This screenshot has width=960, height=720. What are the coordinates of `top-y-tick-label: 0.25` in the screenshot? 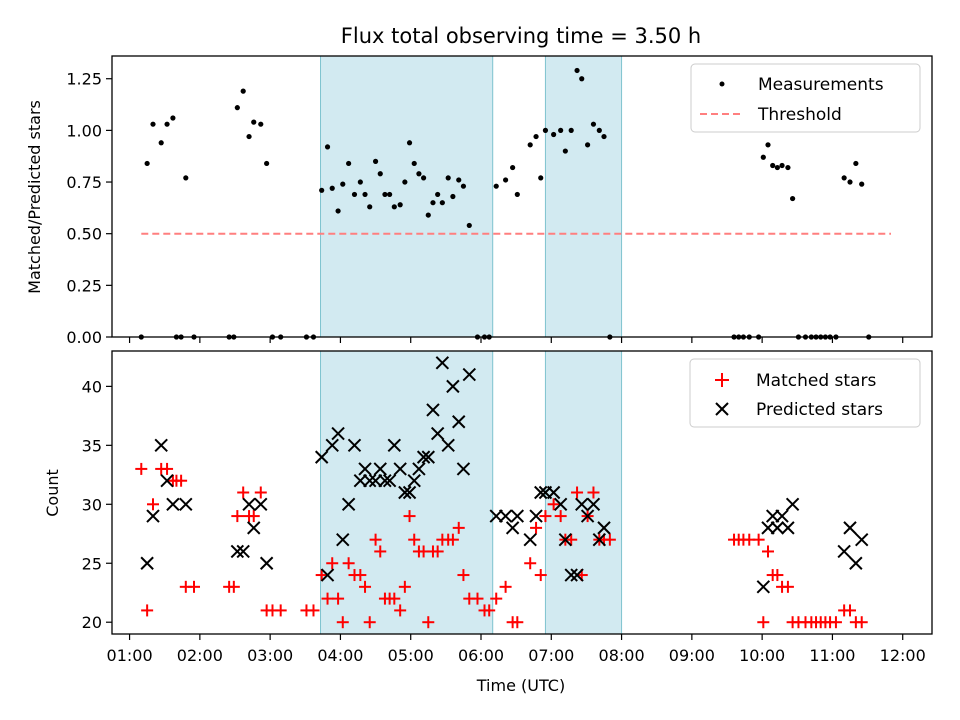 It's located at (84, 285).